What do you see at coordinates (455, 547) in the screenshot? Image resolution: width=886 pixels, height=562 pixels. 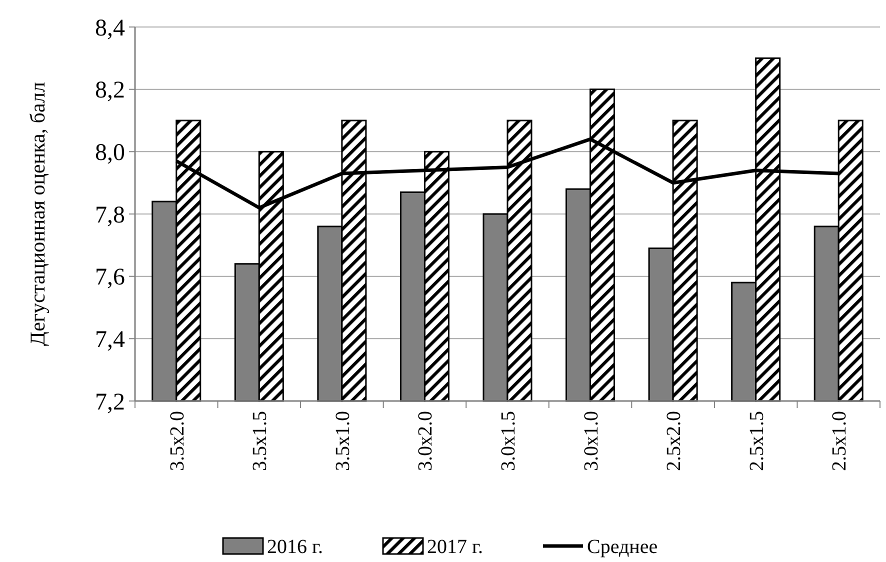 I see `legend-label: 2017 г.` at bounding box center [455, 547].